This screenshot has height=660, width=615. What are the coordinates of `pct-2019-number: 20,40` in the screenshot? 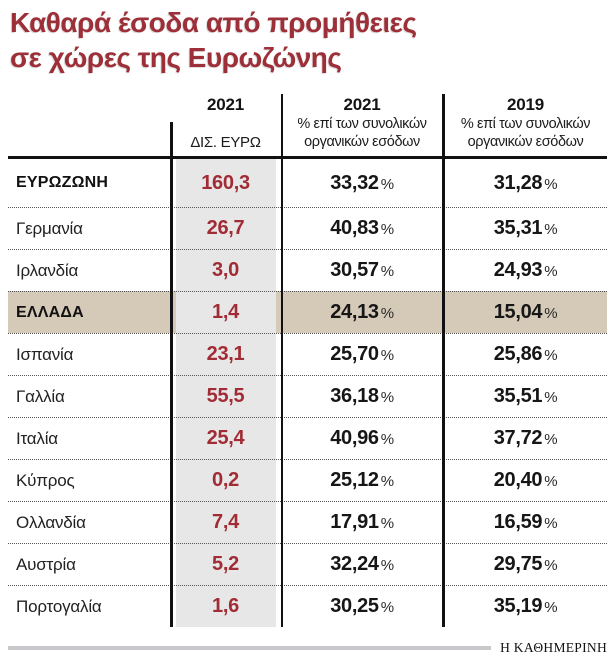 It's located at (518, 480).